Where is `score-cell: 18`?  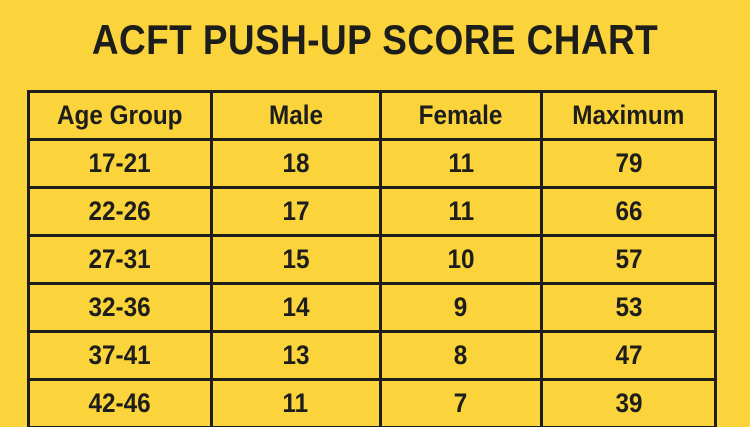
score-cell: 18 is located at coordinates (295, 163).